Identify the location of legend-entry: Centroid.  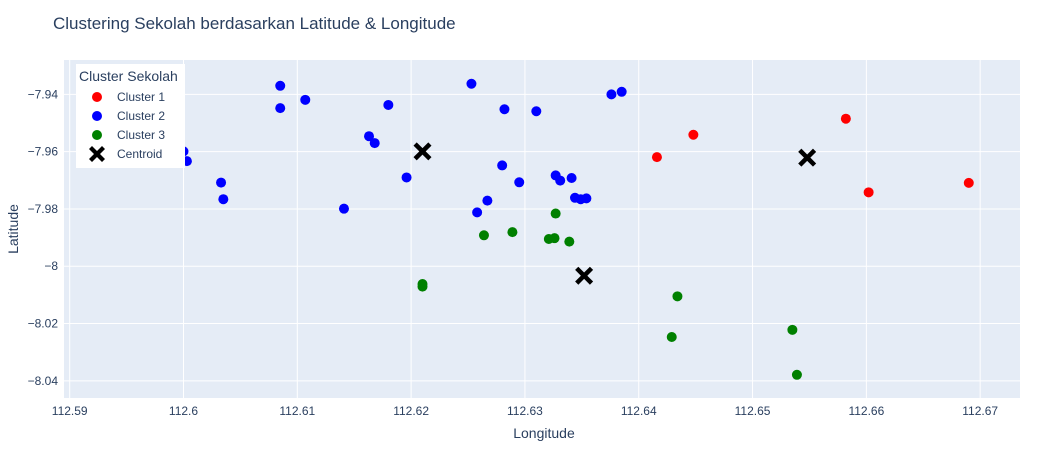
(139, 154).